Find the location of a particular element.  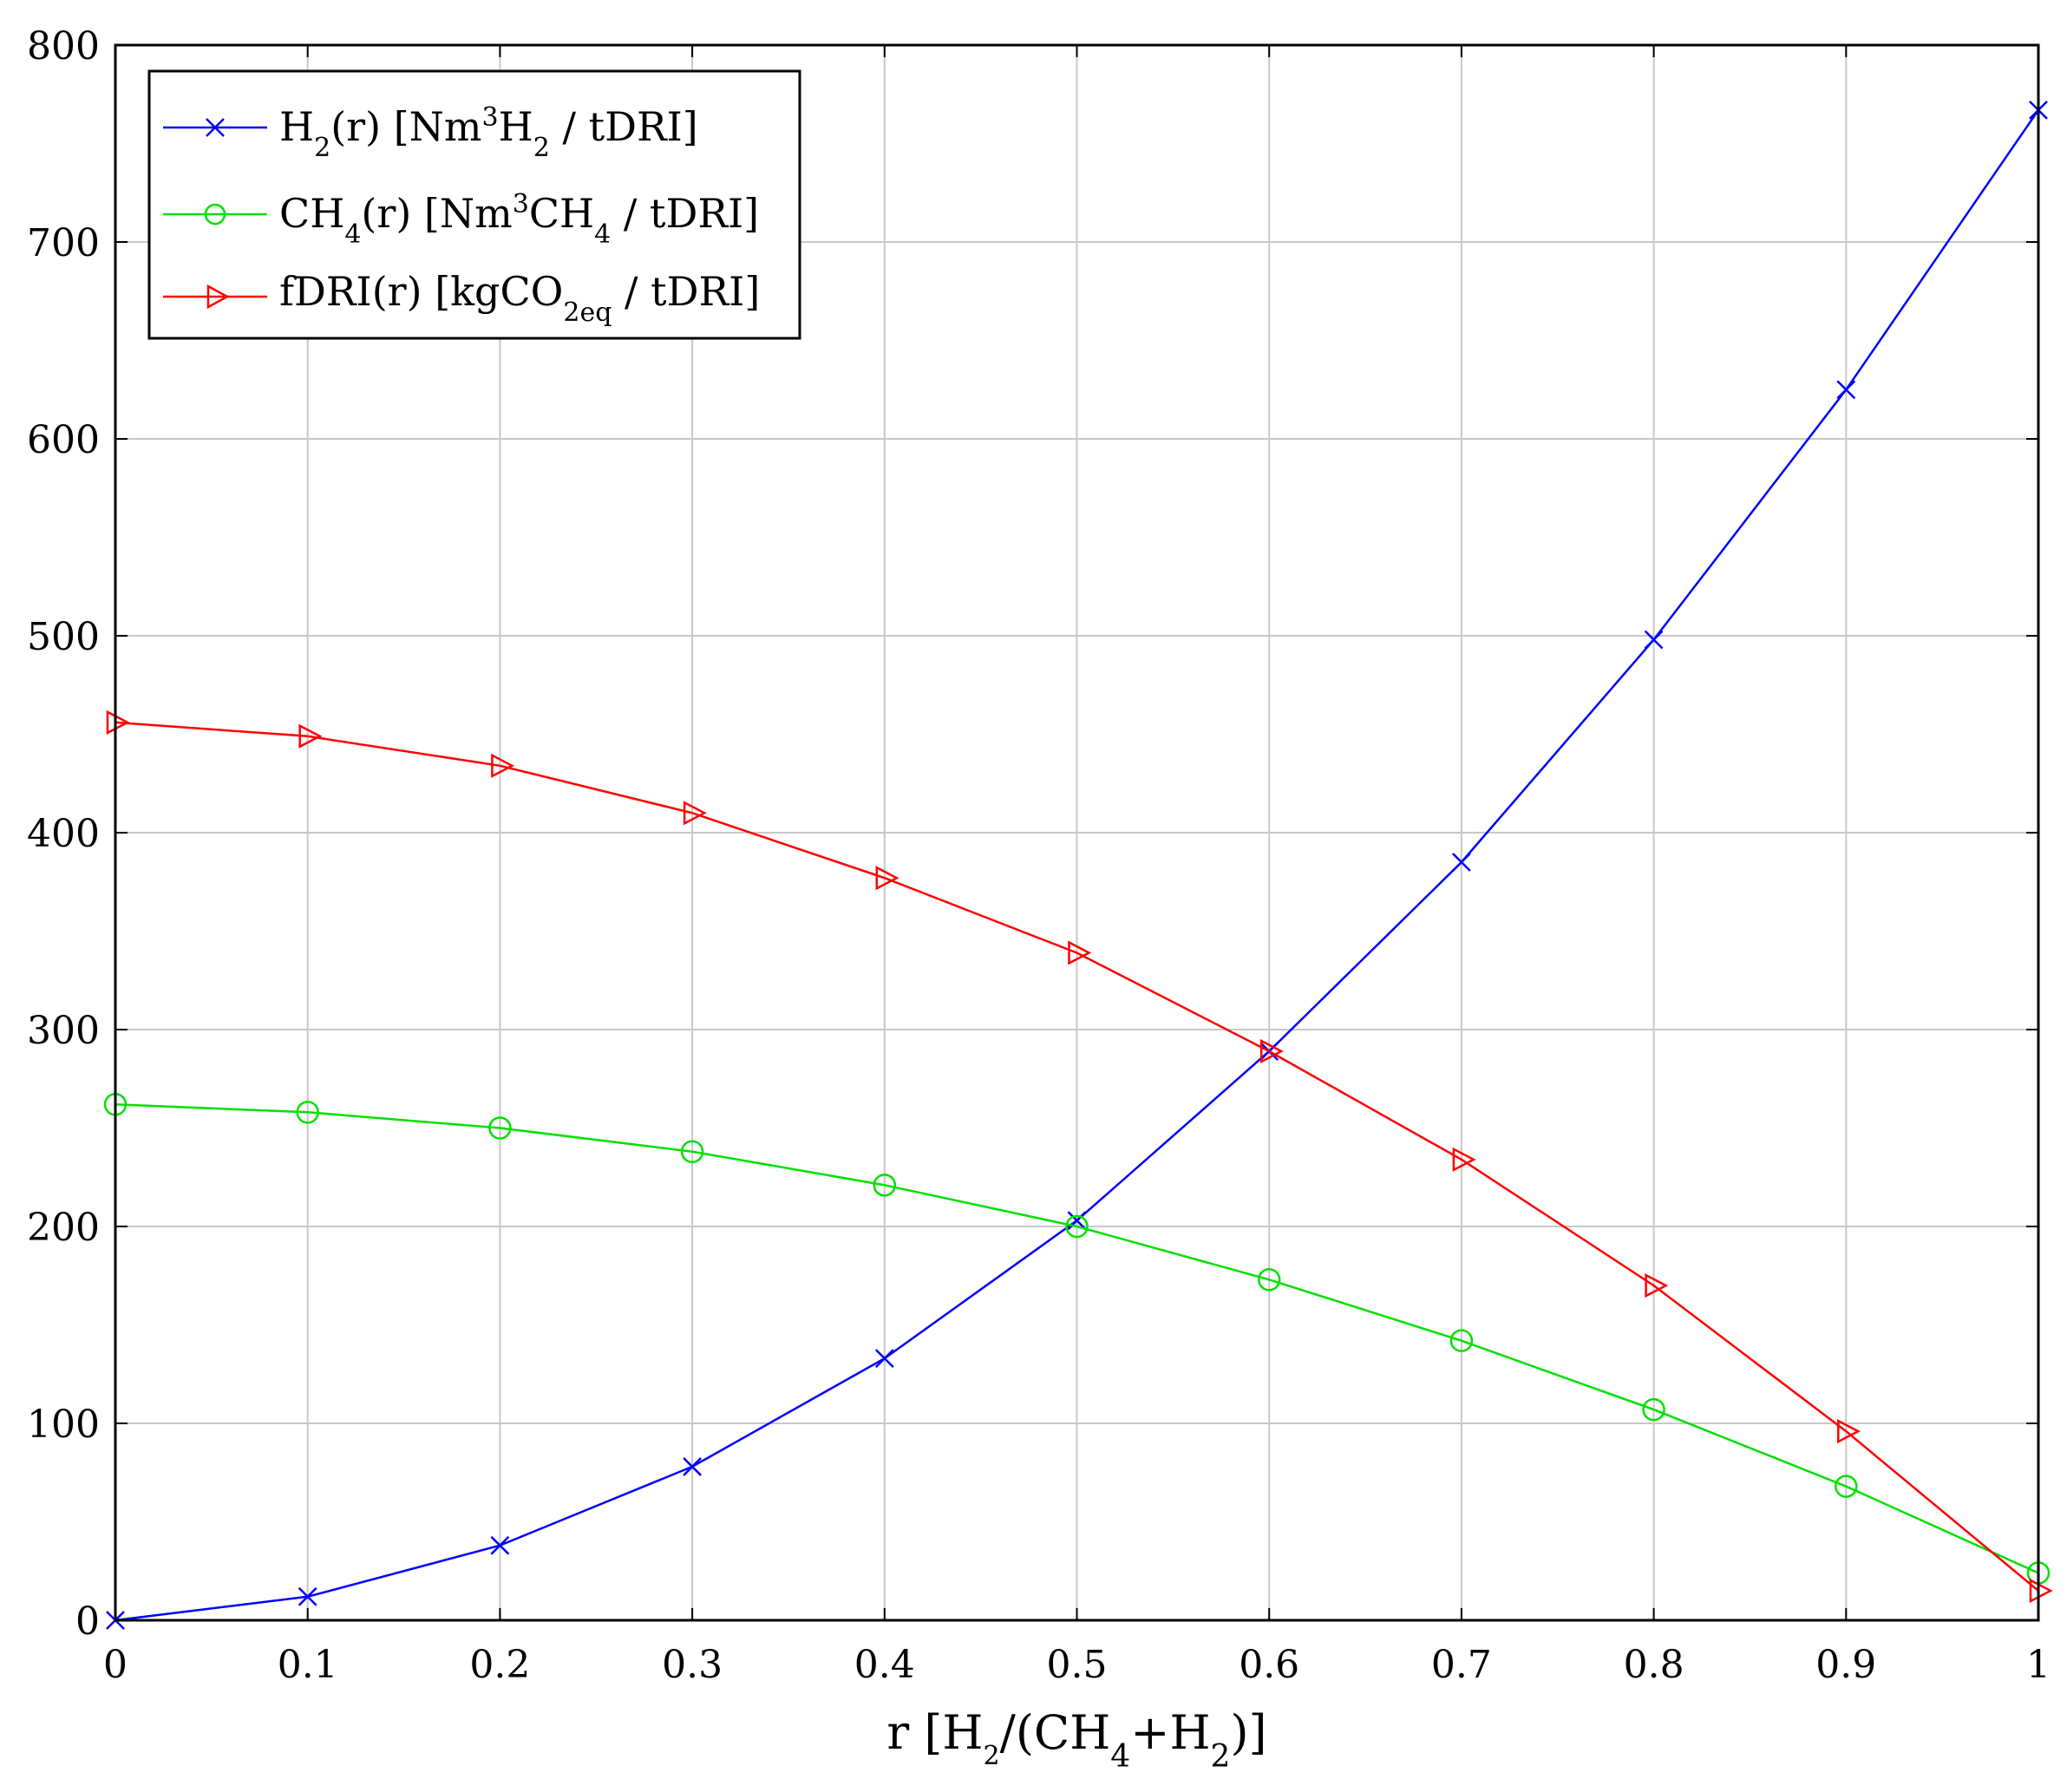

legend-marker-ch4 is located at coordinates (215, 214).